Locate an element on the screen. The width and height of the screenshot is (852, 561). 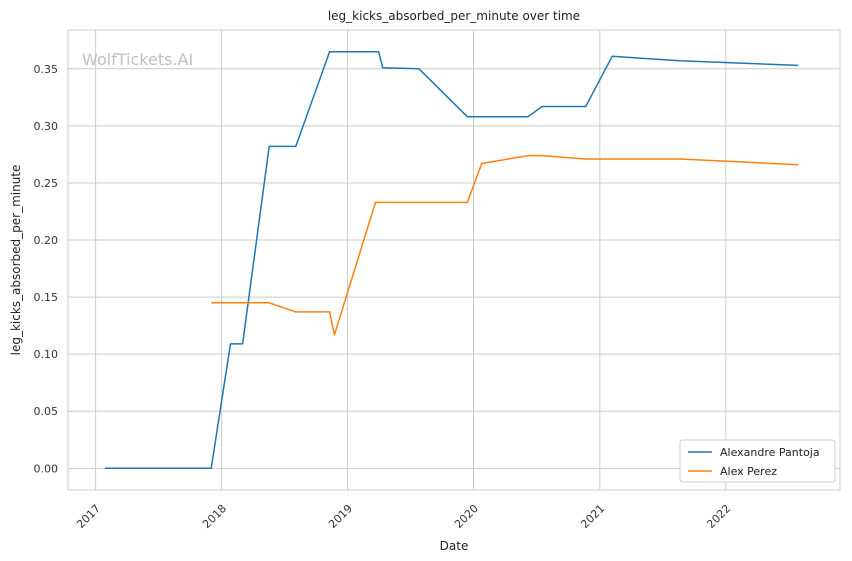
y-axis-label: leg_kicks_absorbed_per_minute is located at coordinates (16, 260).